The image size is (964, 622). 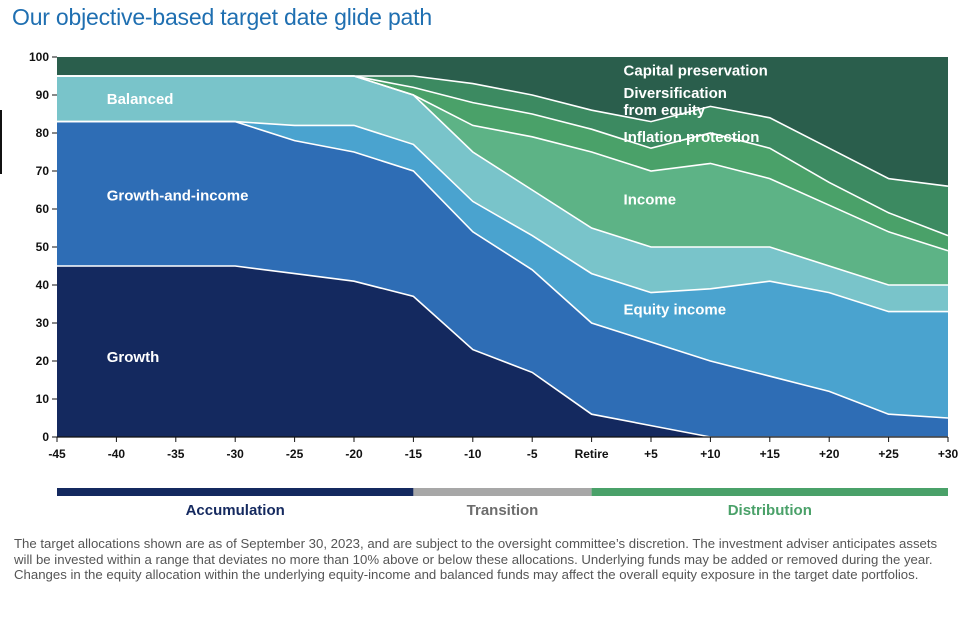 I want to click on y-tick-label: 90, so click(x=43, y=95).